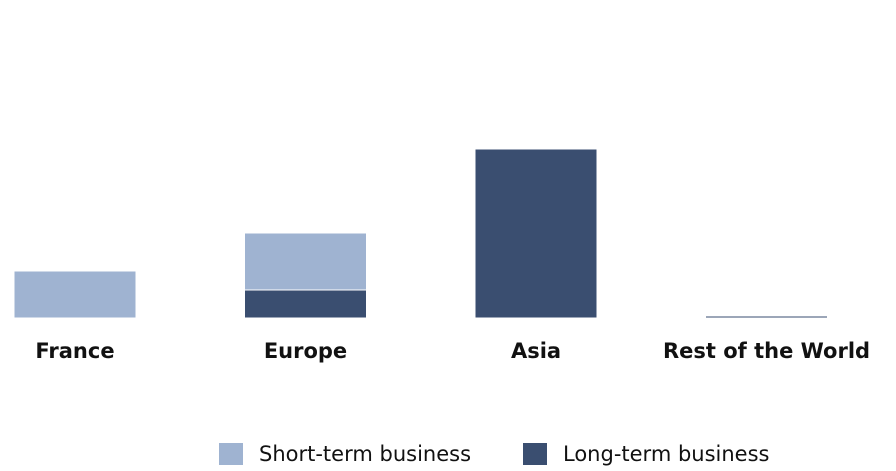 The image size is (896, 471). Describe the element at coordinates (536, 351) in the screenshot. I see `x-tick-label: Asia` at that location.